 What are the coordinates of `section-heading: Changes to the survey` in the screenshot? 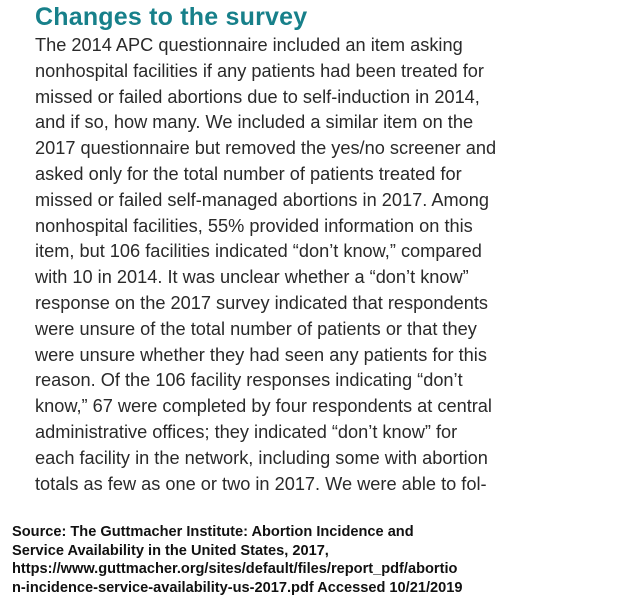 It's located at (171, 17).